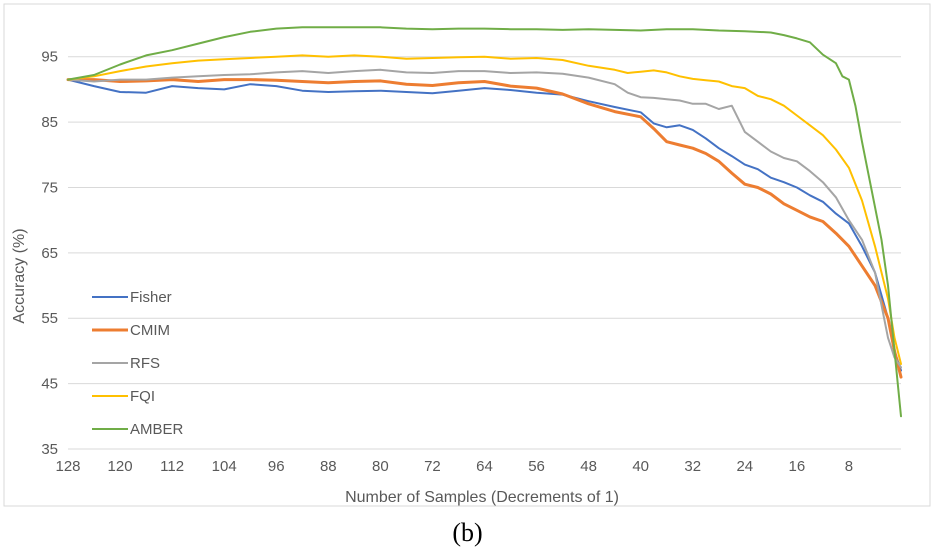  I want to click on legend-label: CMIM, so click(150, 330).